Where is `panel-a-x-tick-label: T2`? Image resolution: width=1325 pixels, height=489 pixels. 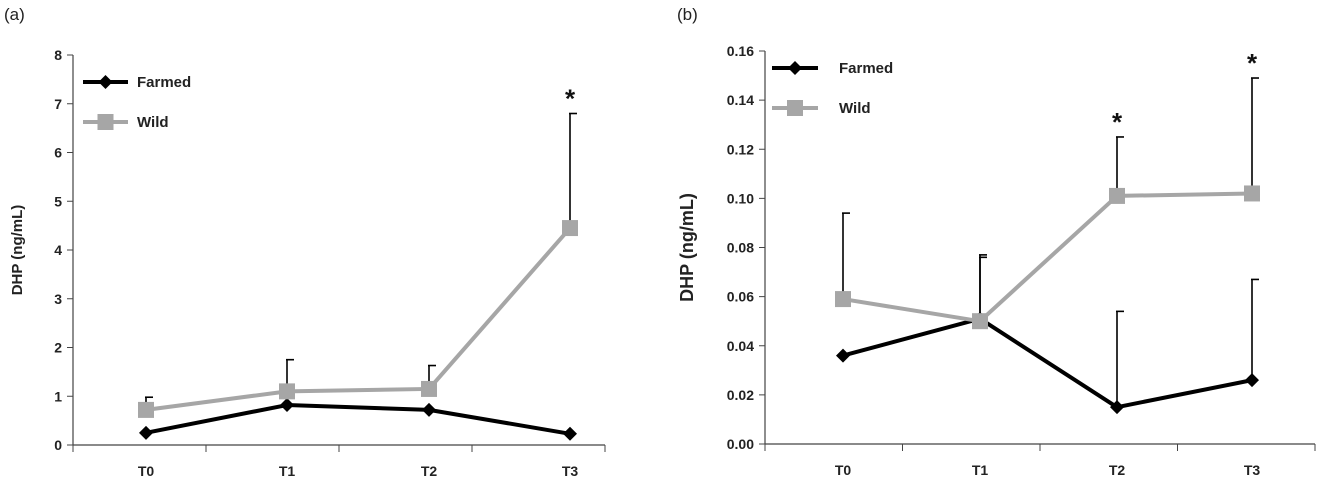
panel-a-x-tick-label: T2 is located at coordinates (429, 471).